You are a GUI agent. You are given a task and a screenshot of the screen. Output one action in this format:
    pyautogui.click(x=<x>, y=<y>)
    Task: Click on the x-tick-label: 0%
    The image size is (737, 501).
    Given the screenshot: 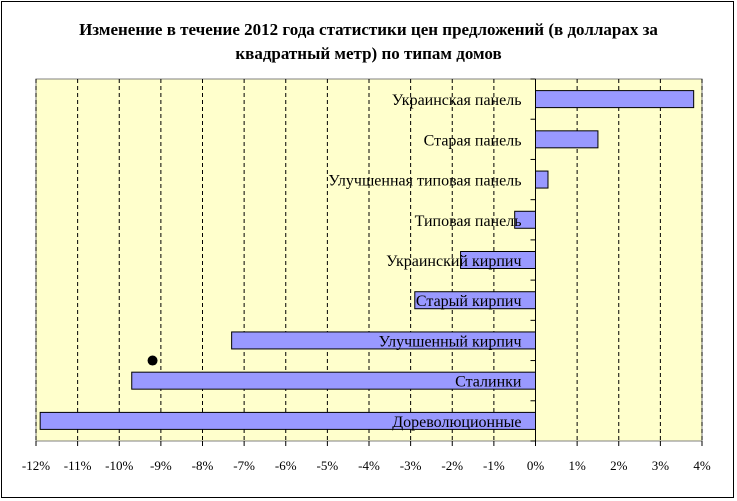 What is the action you would take?
    pyautogui.click(x=536, y=465)
    